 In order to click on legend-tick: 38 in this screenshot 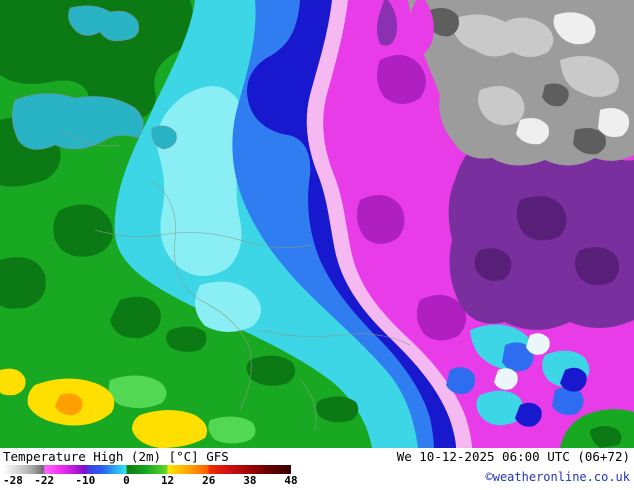, I will do `click(250, 480)`.